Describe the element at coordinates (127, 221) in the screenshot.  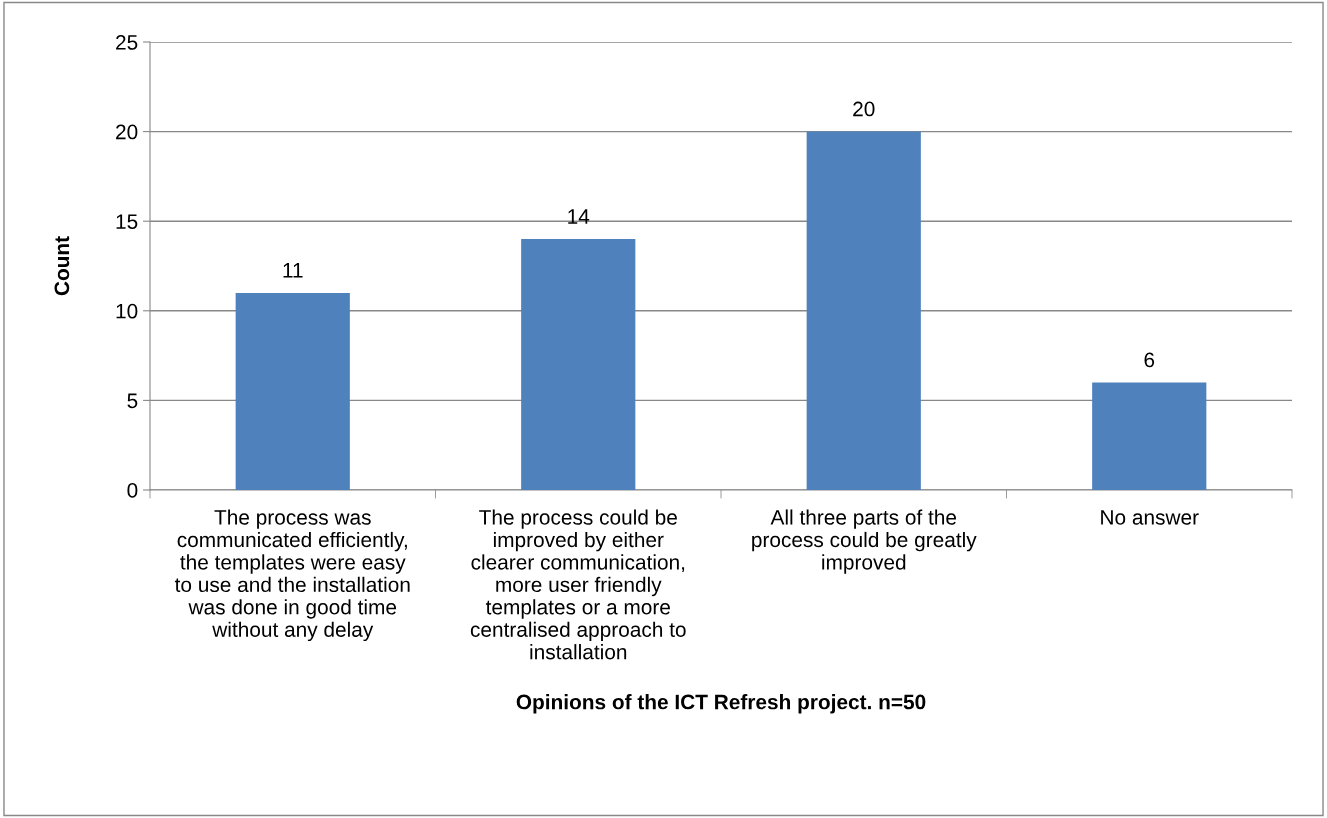
I see `y-tick-label: 15` at that location.